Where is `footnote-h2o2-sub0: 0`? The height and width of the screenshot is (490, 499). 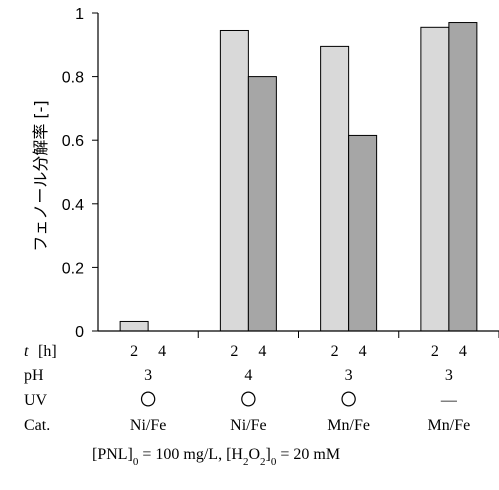 footnote-h2o2-sub0: 0 is located at coordinates (274, 462).